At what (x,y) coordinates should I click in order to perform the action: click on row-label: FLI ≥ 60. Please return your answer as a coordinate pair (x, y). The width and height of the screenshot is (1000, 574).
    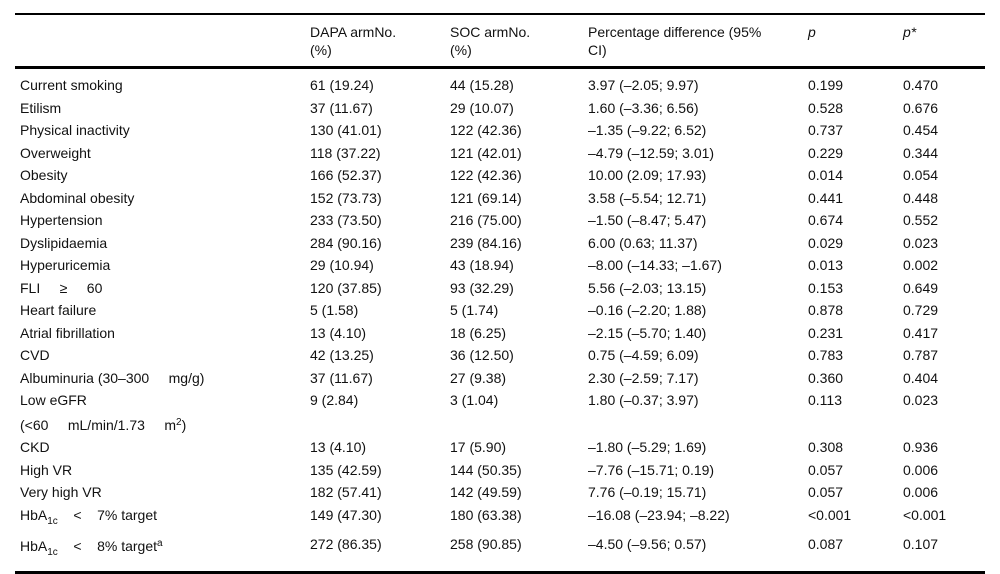
    Looking at the image, I should click on (61, 287).